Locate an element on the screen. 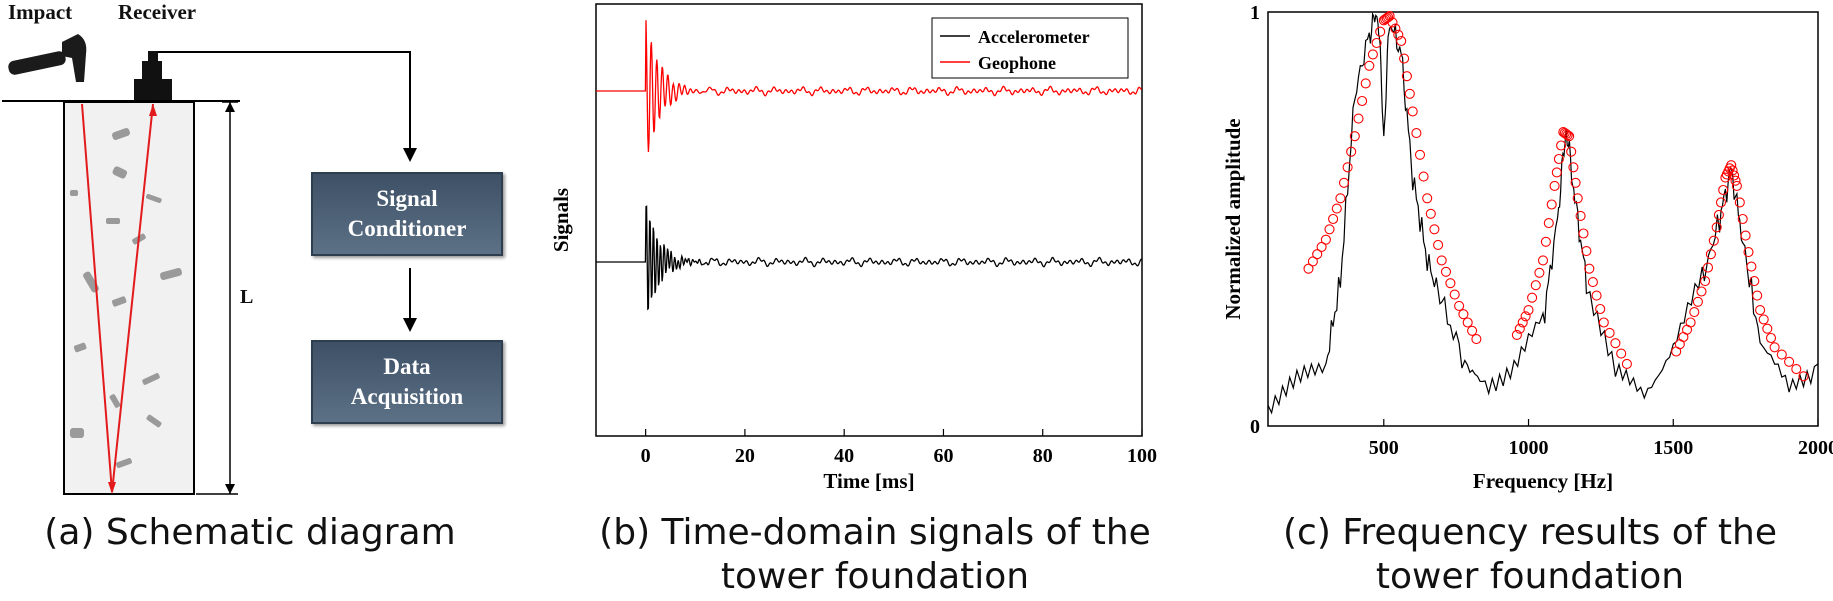 The width and height of the screenshot is (1833, 601). aggregates is located at coordinates (126, 298).